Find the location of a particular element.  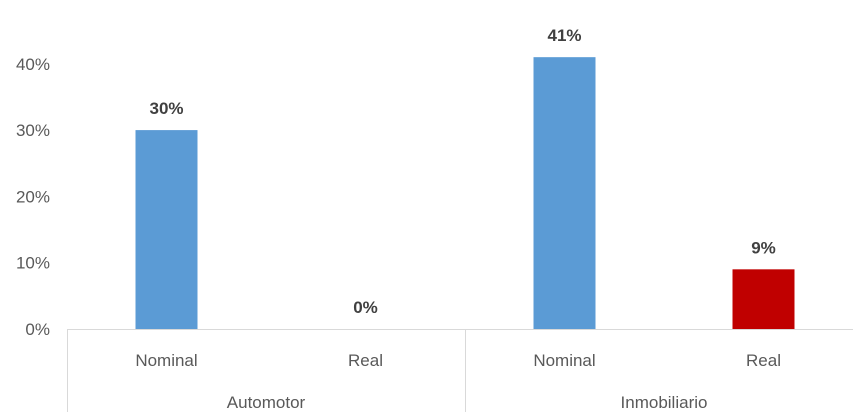

data-label: 41% is located at coordinates (564, 35).